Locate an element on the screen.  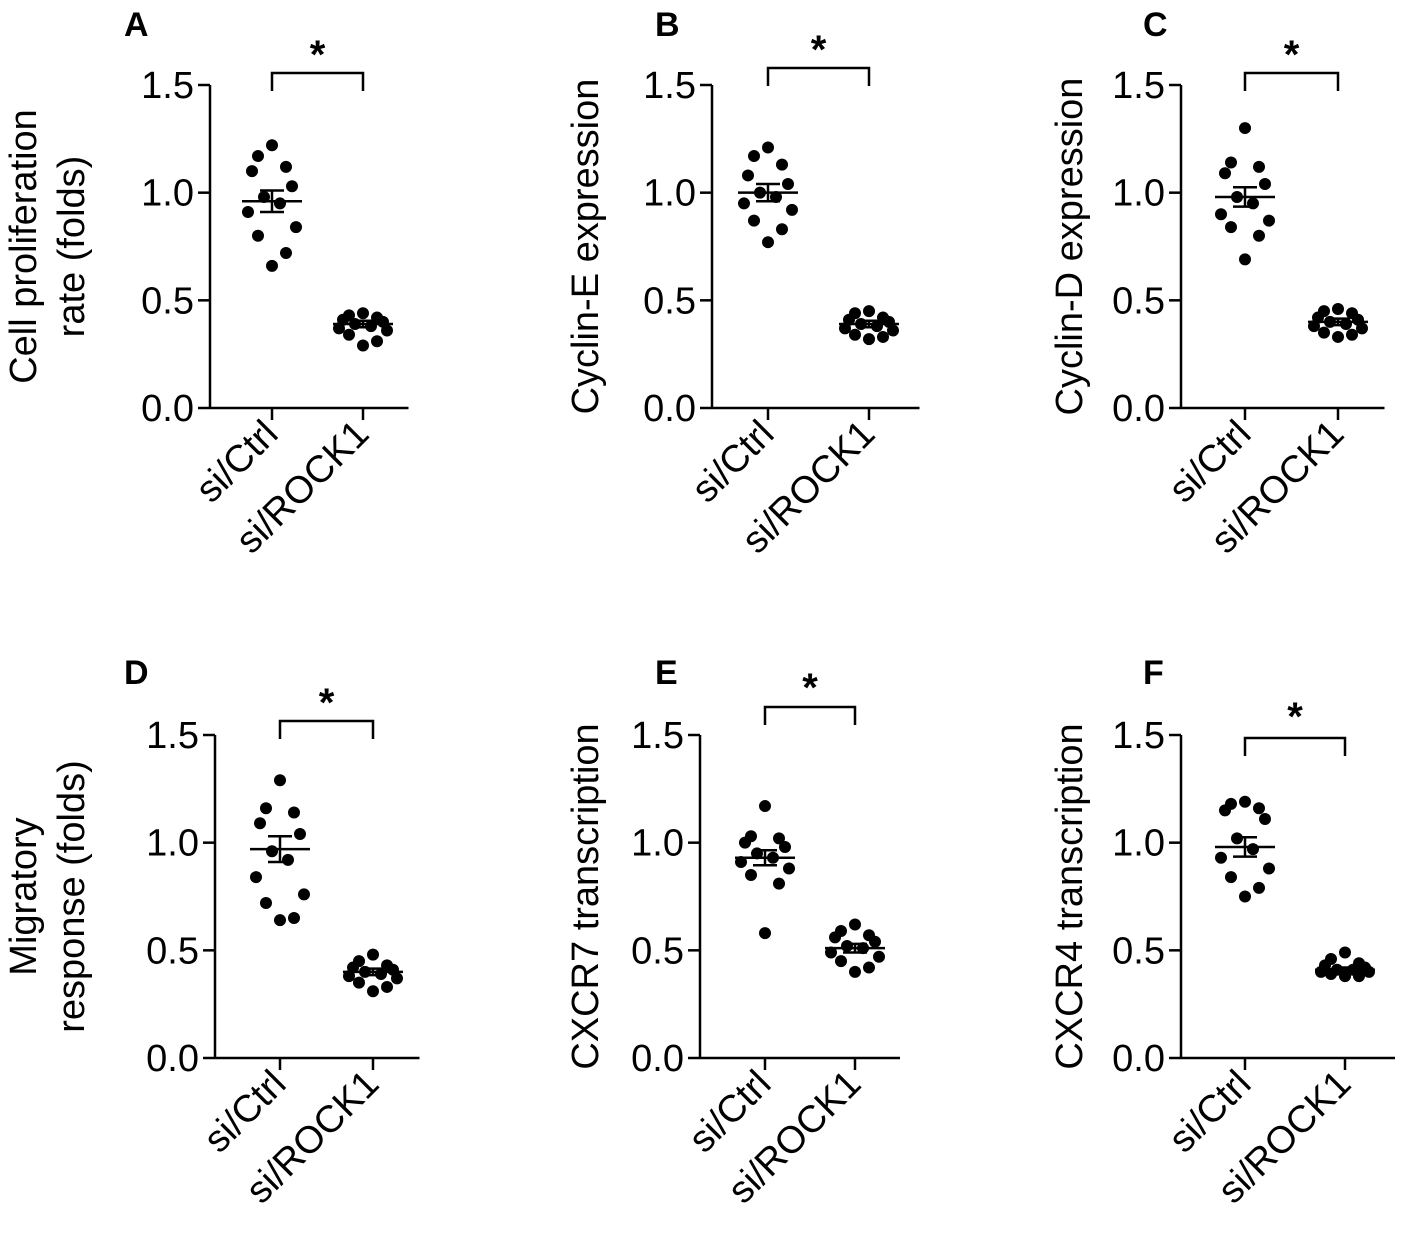
panel-letter: E is located at coordinates (666, 673).